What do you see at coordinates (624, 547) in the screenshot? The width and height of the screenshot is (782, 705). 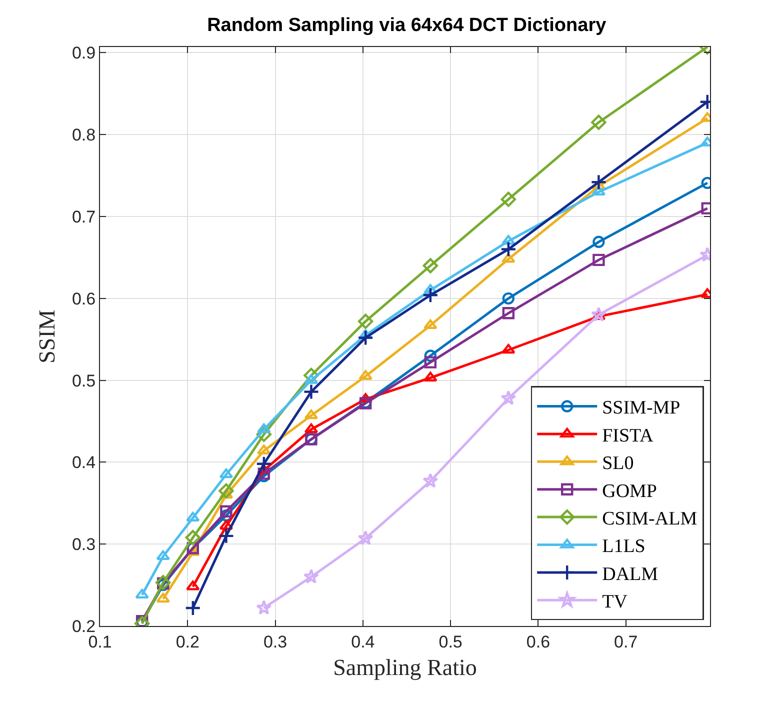 I see `legend-label: L1LS` at bounding box center [624, 547].